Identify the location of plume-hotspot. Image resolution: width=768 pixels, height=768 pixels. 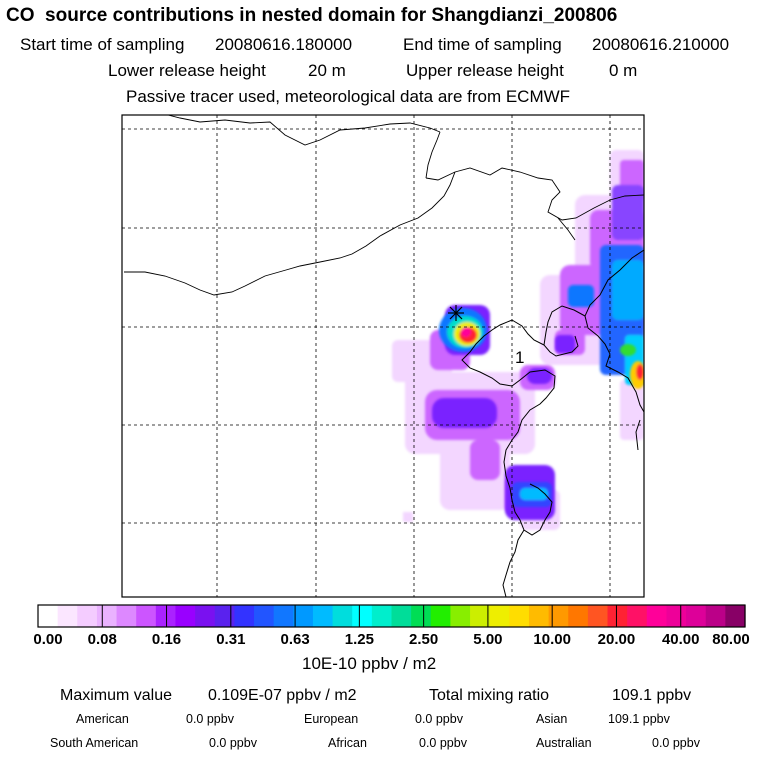
(541, 348).